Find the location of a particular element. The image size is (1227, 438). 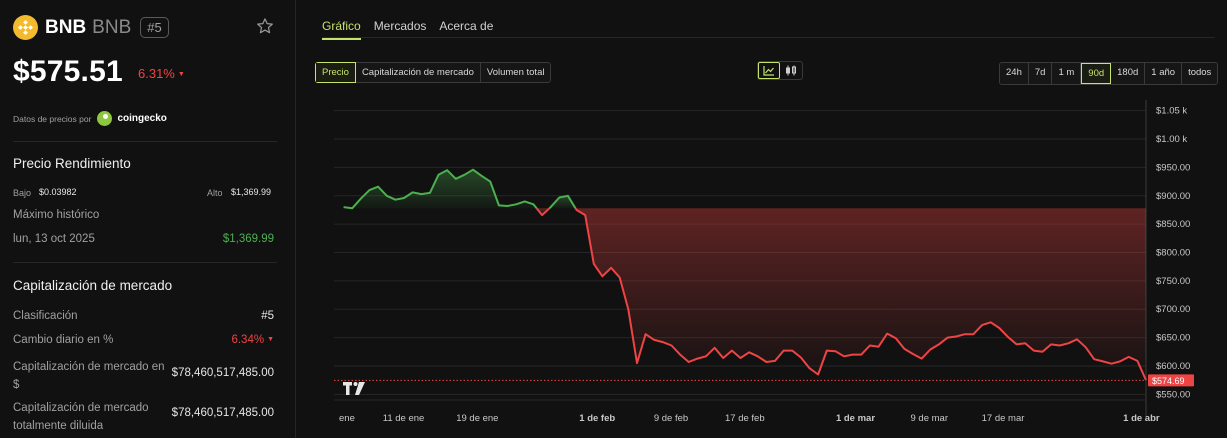

daily-change-text: 6.34% is located at coordinates (248, 340).